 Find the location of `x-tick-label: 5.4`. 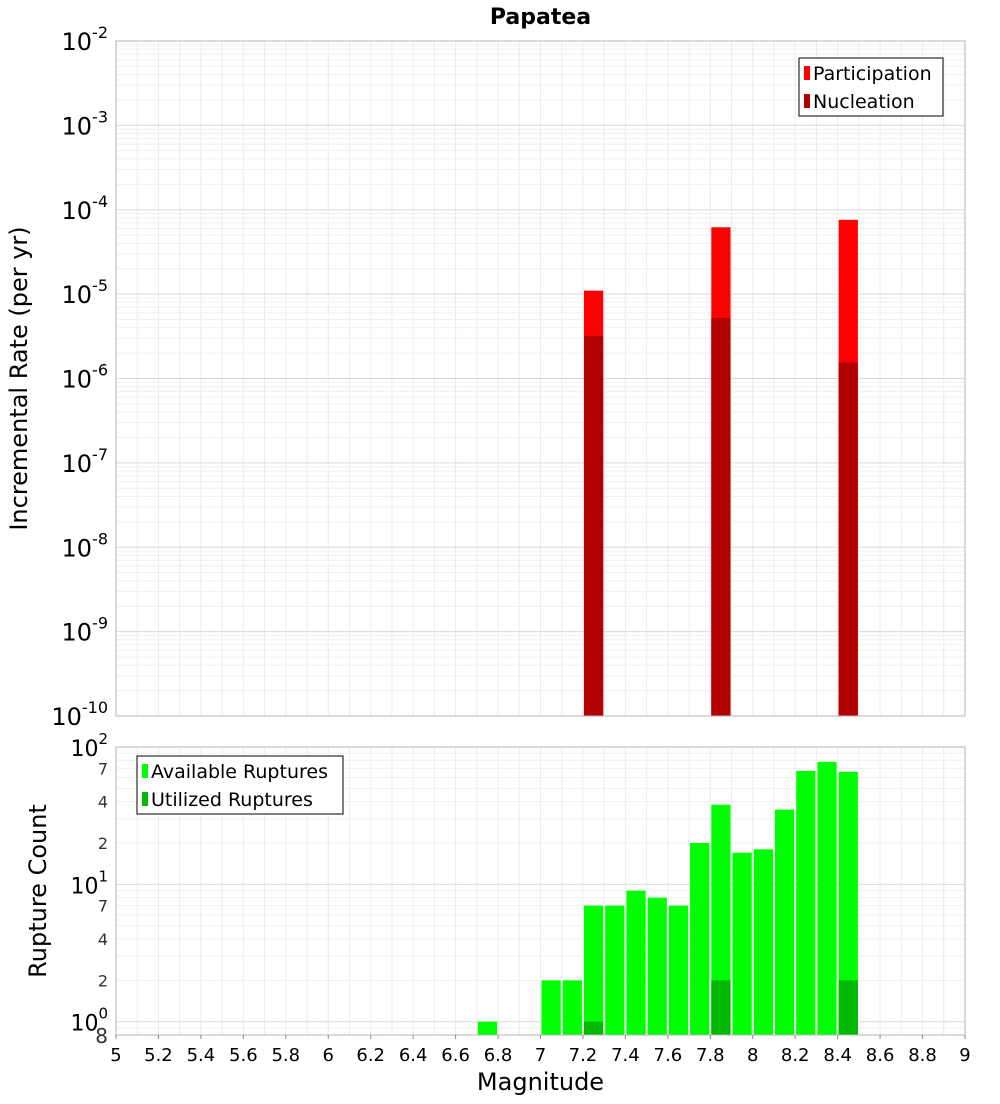

x-tick-label: 5.4 is located at coordinates (201, 1055).